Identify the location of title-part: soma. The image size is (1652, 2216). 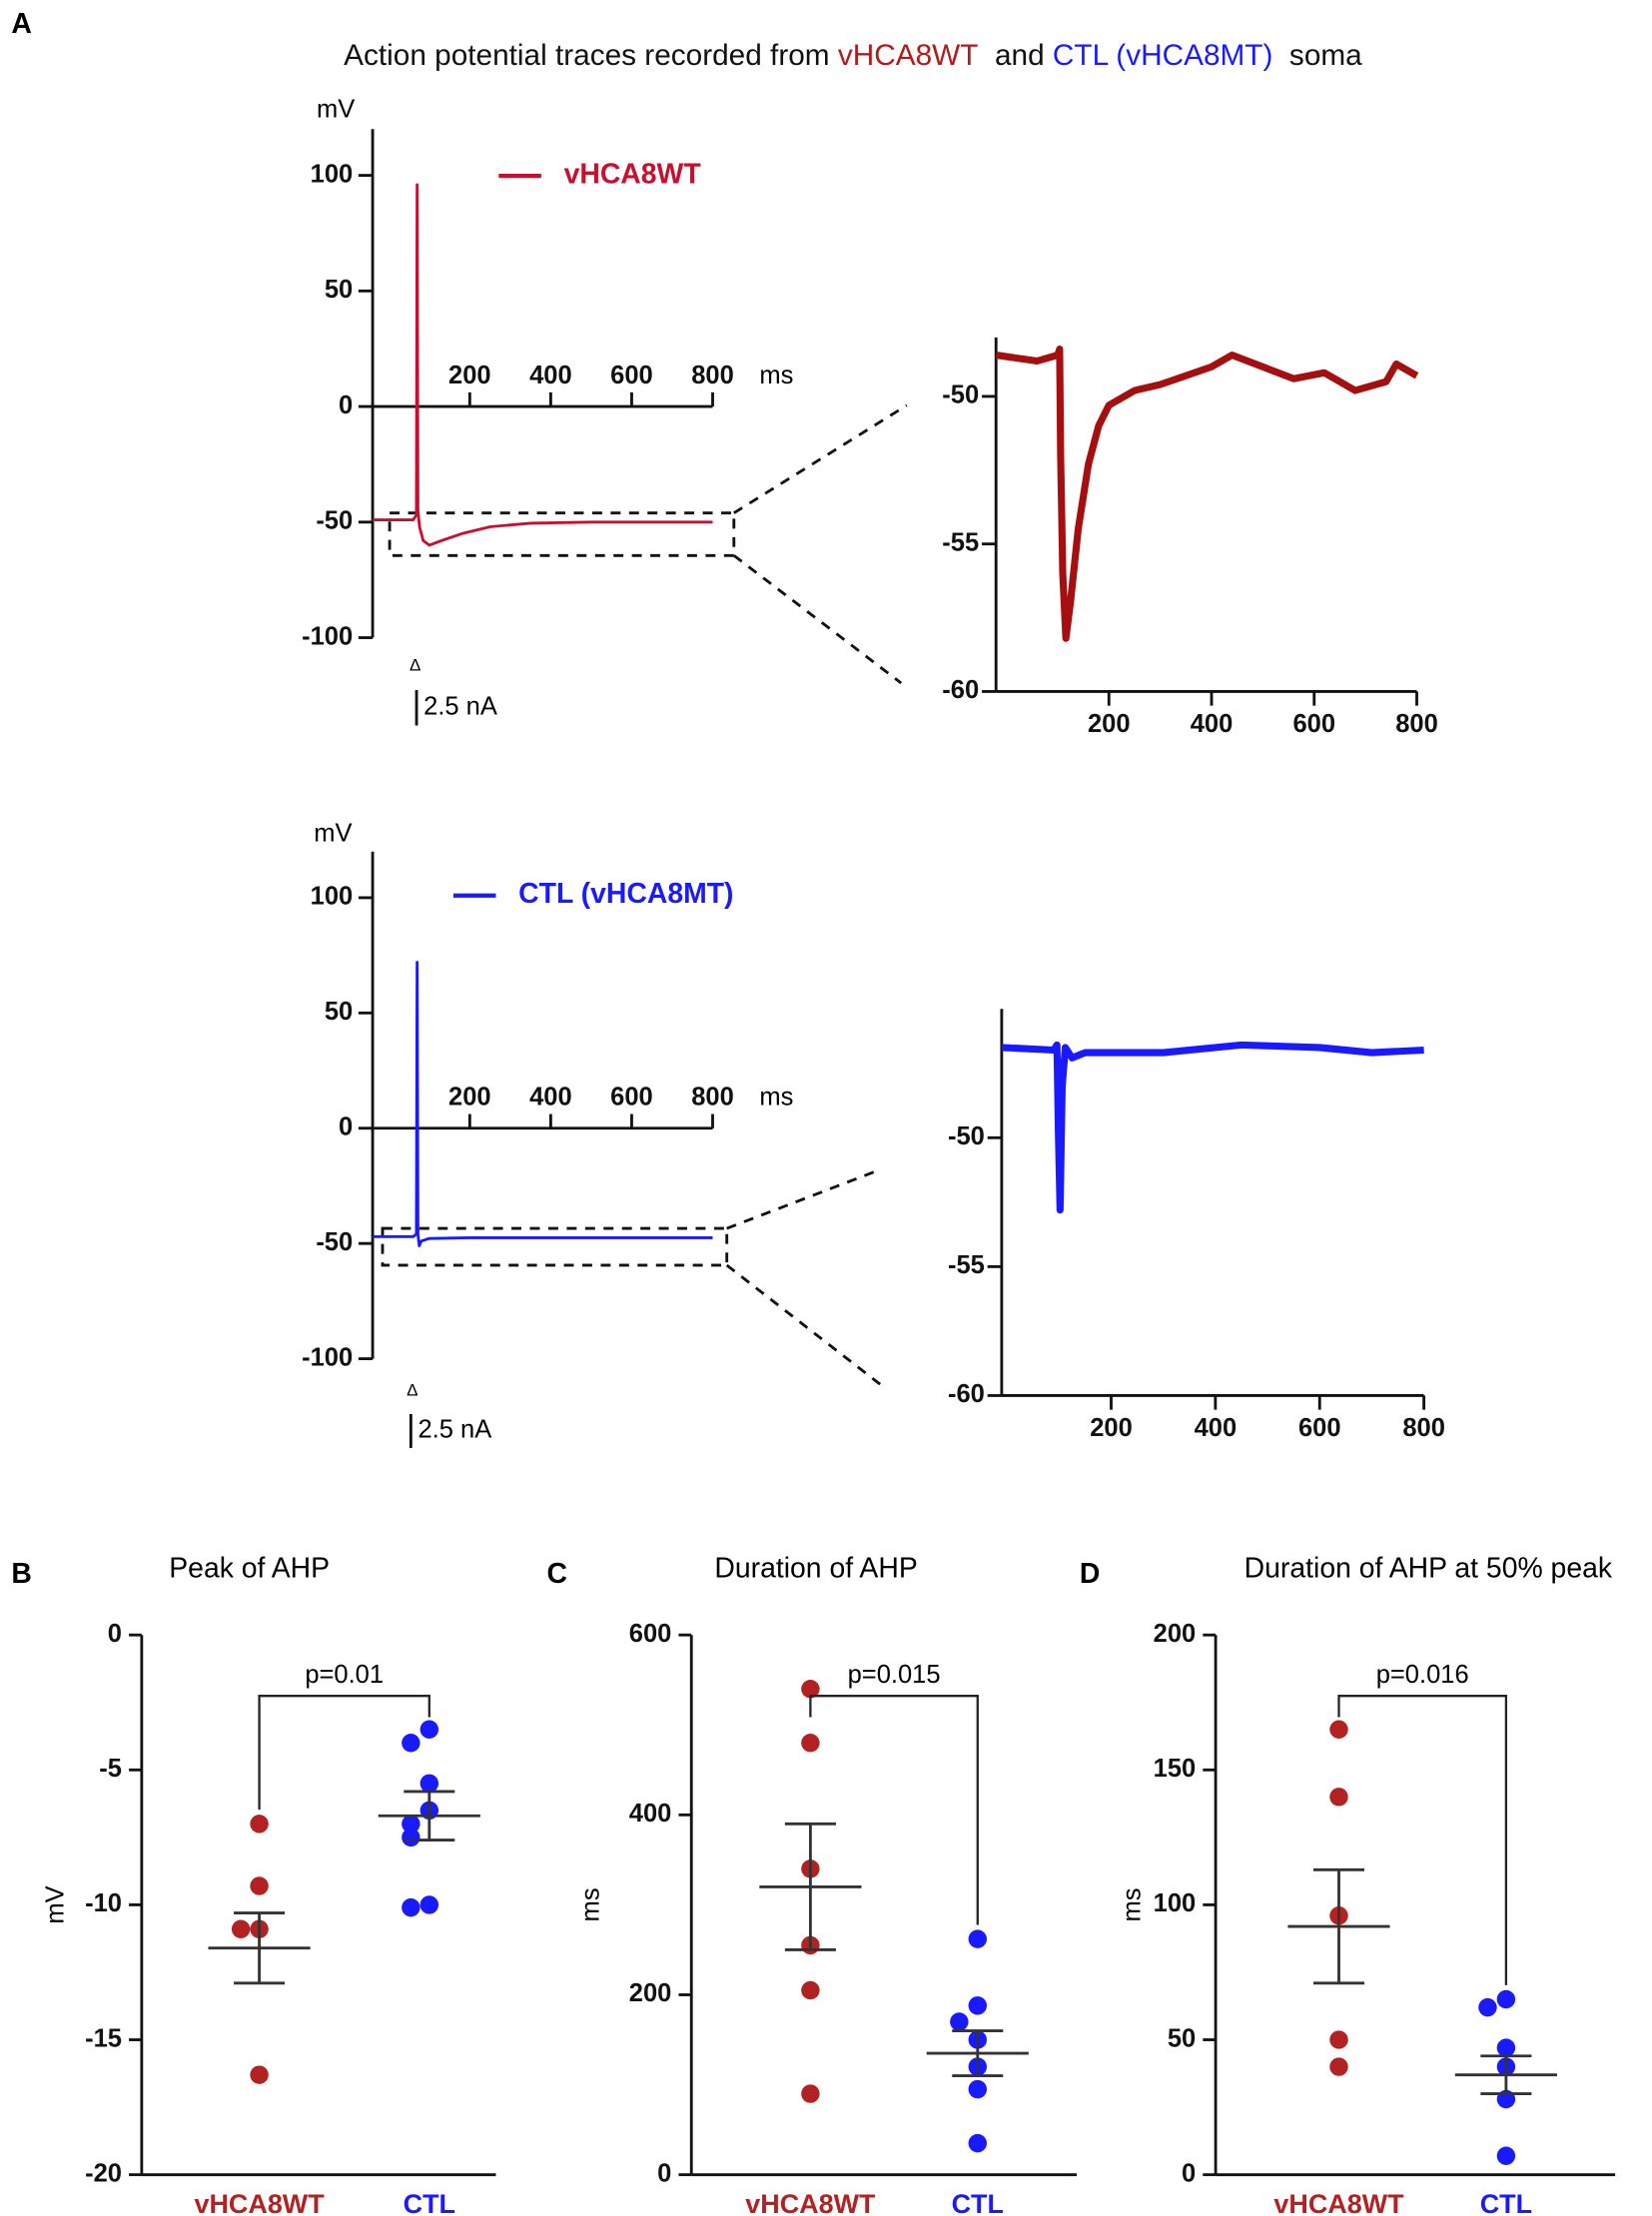
(1317, 55).